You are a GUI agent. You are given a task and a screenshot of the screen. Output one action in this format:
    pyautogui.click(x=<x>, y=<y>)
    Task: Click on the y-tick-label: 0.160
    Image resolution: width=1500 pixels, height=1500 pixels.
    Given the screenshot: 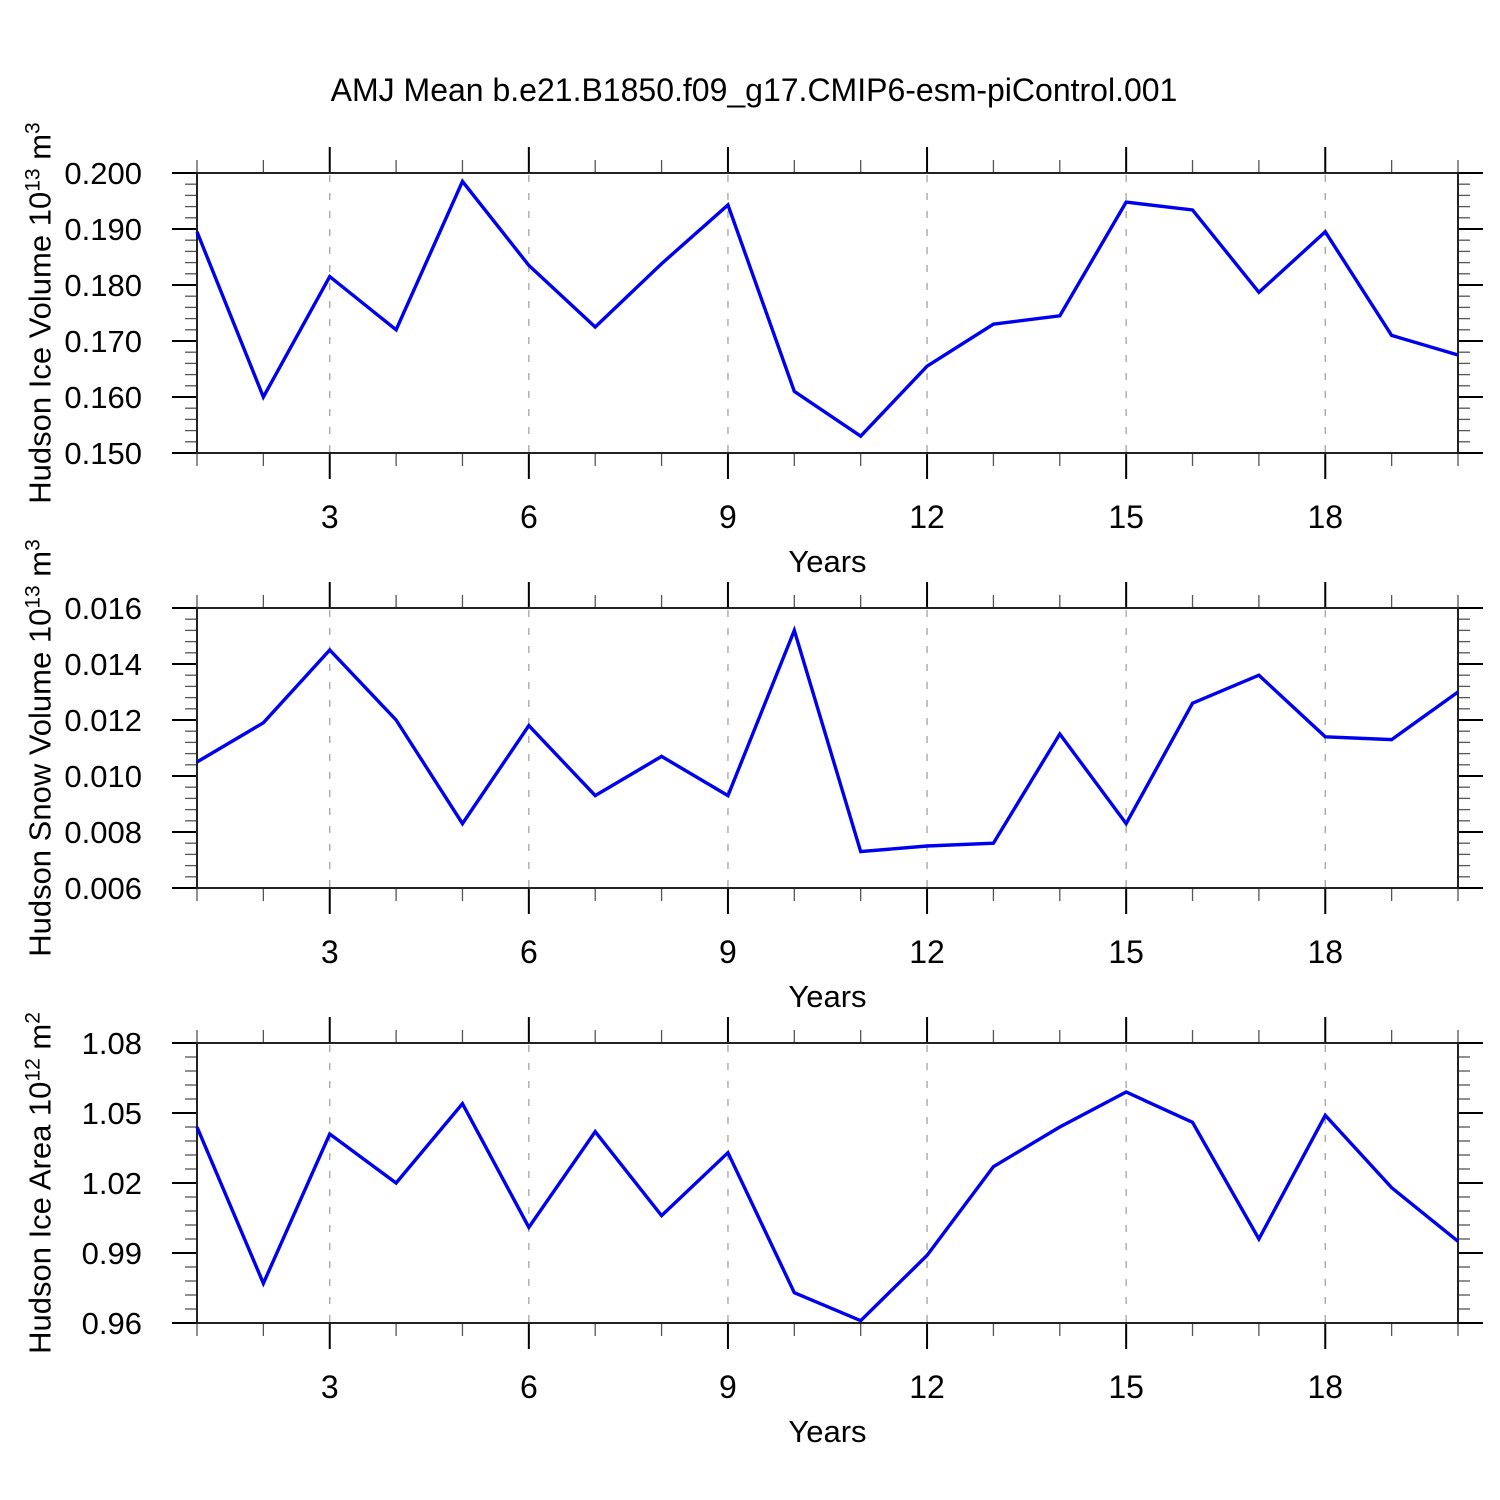 What is the action you would take?
    pyautogui.click(x=103, y=397)
    